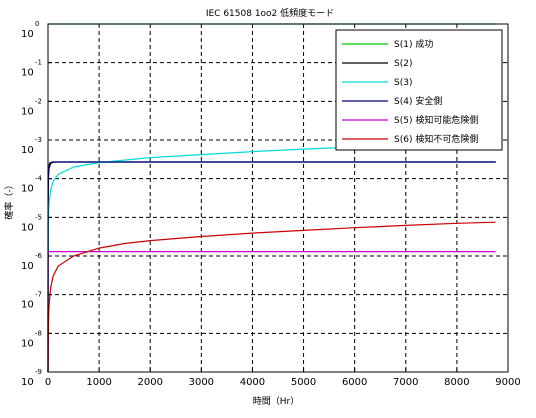 Image resolution: width=536 pixels, height=418 pixels. I want to click on x-tick-label: 5000, so click(303, 382).